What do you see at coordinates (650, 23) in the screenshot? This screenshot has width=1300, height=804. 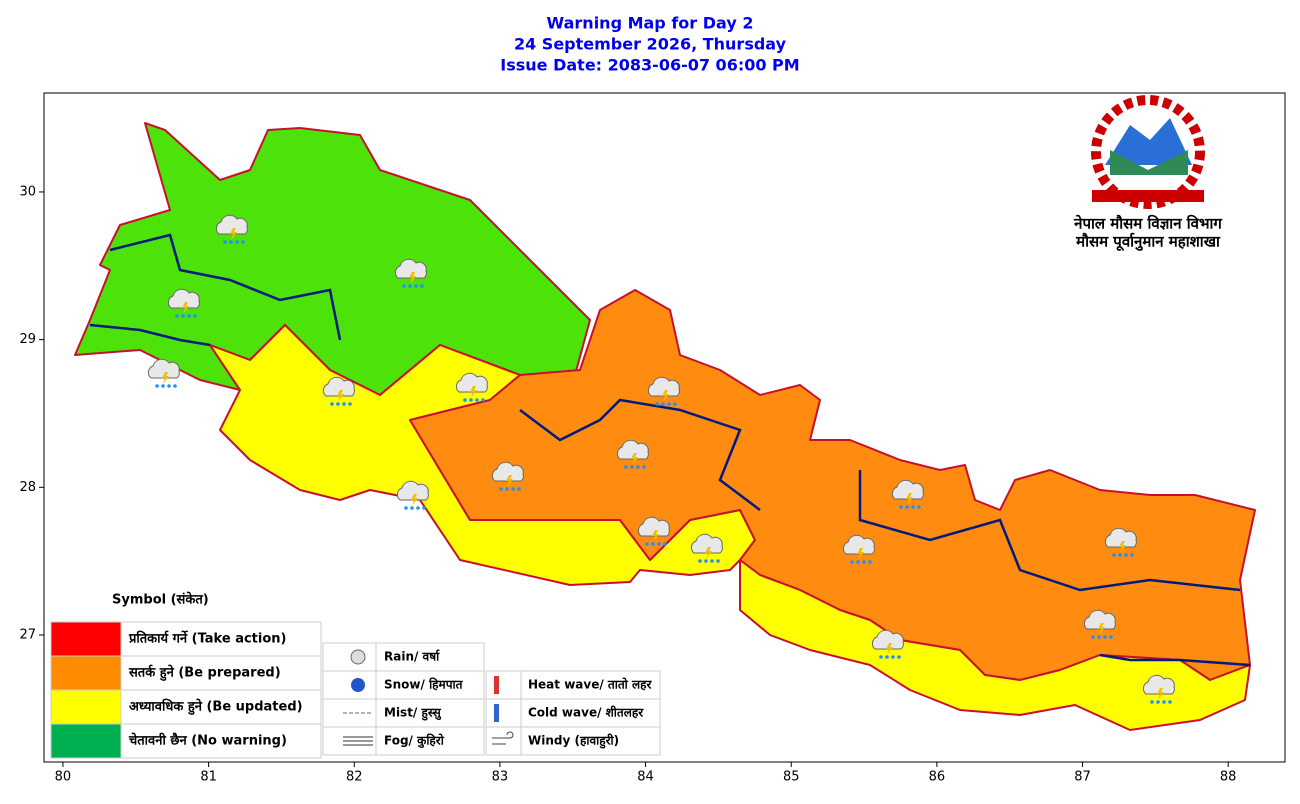 I see `title-line: Warning Map for Day 2` at bounding box center [650, 23].